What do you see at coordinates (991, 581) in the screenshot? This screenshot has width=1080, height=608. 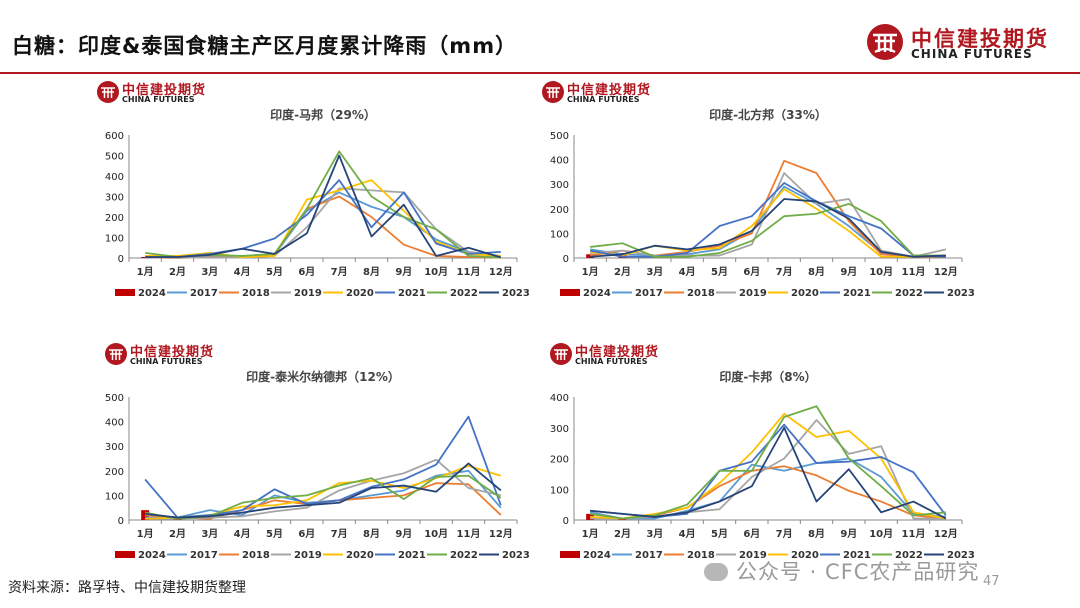 I see `page-number: 47` at bounding box center [991, 581].